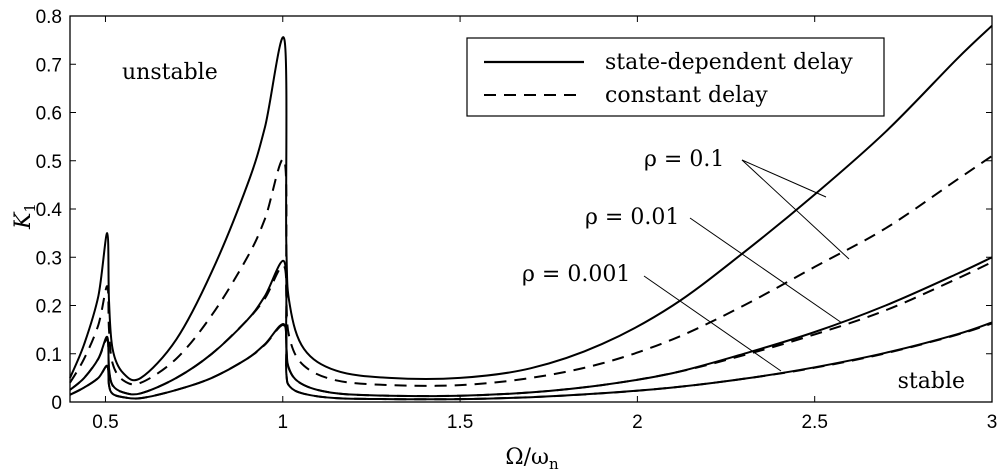  Describe the element at coordinates (931, 381) in the screenshot. I see `region-label-stable: stable` at that location.